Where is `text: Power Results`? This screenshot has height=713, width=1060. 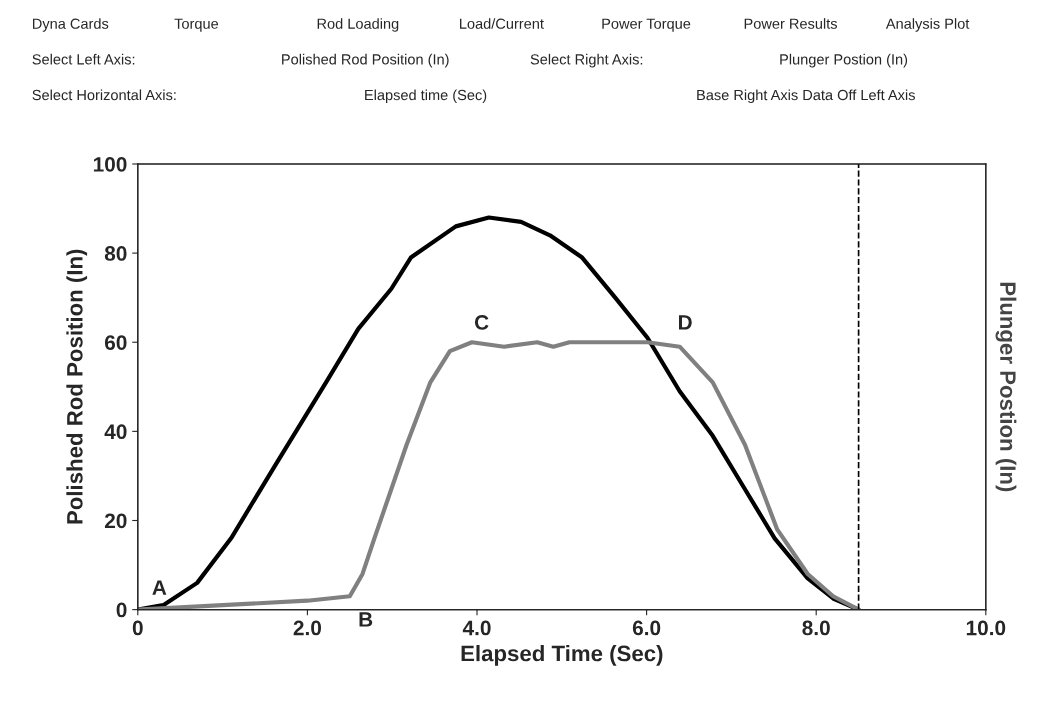
text: Power Results is located at coordinates (790, 23).